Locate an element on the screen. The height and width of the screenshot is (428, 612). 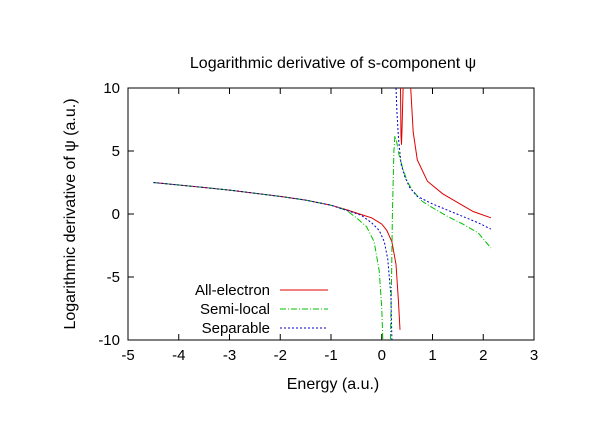
y-tick-label: 10 is located at coordinates (111, 88).